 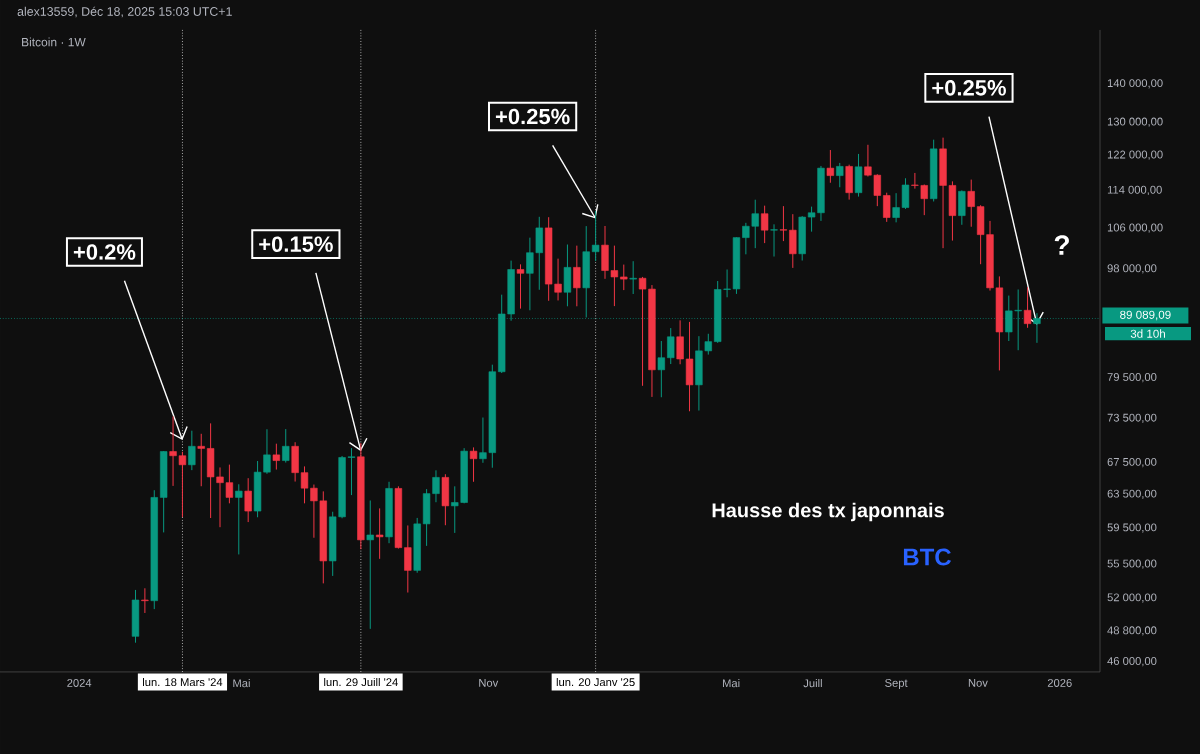 I want to click on annotation: +0.2%, so click(x=104, y=252).